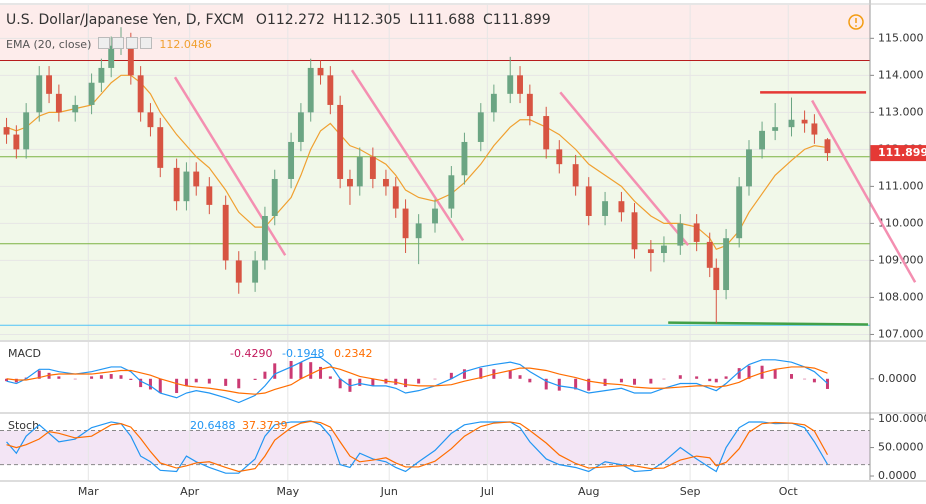 The height and width of the screenshot is (504, 926). What do you see at coordinates (901, 37) in the screenshot?
I see `y-tick-label: 115.000` at bounding box center [901, 37].